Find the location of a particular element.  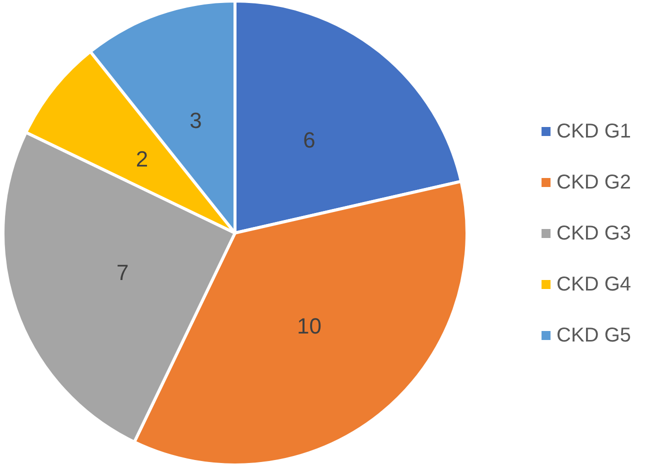

legend-label: CKD G4 is located at coordinates (594, 285).